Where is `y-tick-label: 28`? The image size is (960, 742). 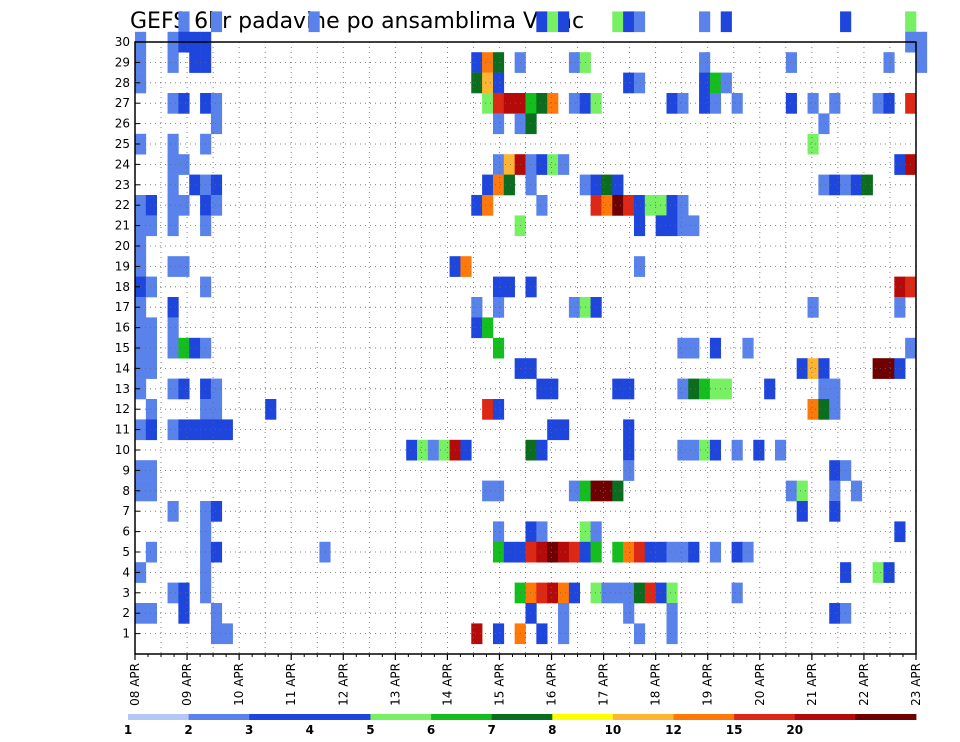
y-tick-label: 28 is located at coordinates (122, 83).